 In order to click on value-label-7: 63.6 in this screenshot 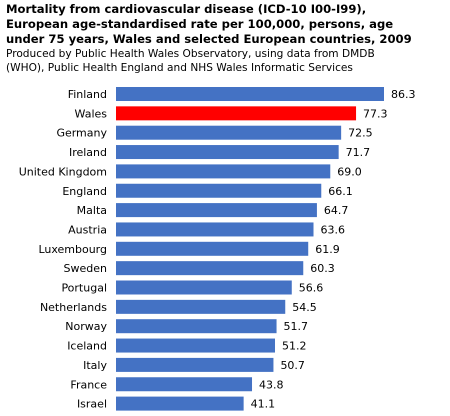, I will do `click(333, 229)`.